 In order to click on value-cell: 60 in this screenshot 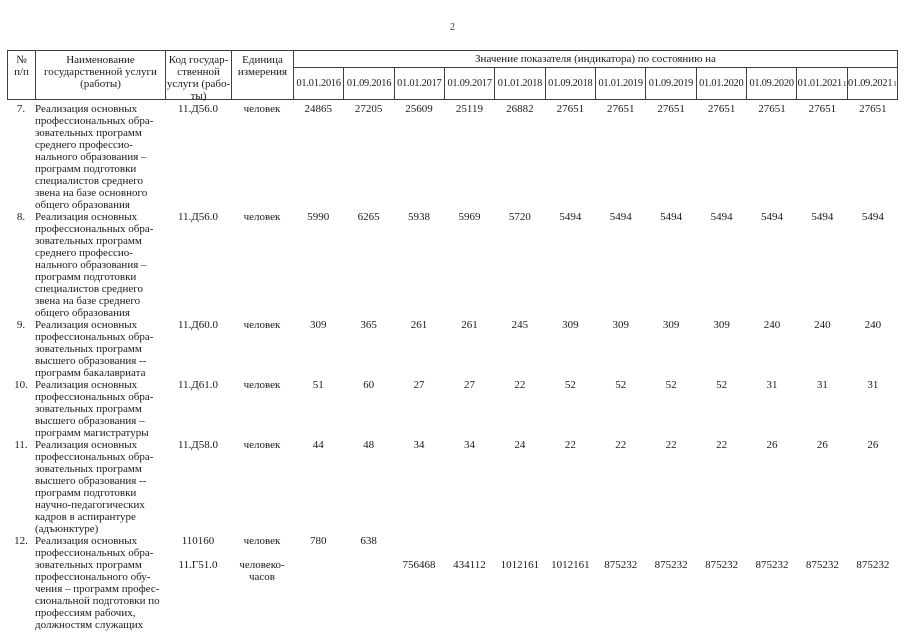, I will do `click(369, 385)`.